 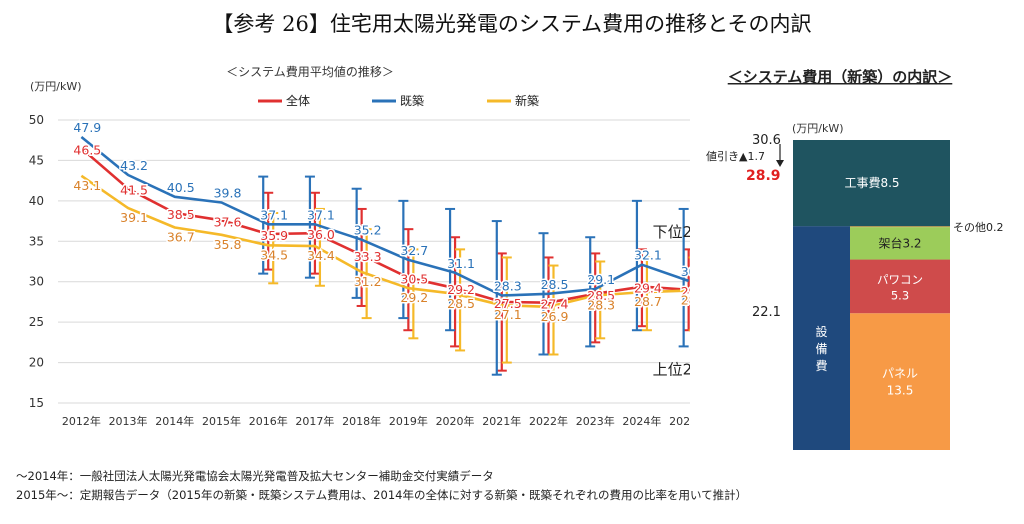 I want to click on other-label: その他0.2, so click(x=978, y=227).